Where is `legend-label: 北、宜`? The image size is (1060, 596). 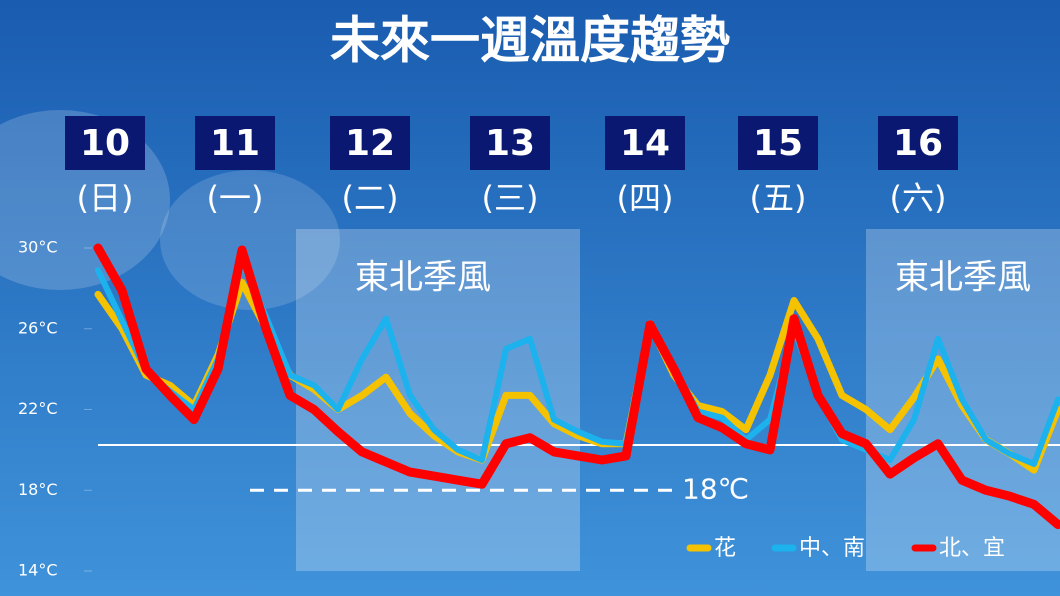
legend-label: 北、宜 is located at coordinates (972, 548).